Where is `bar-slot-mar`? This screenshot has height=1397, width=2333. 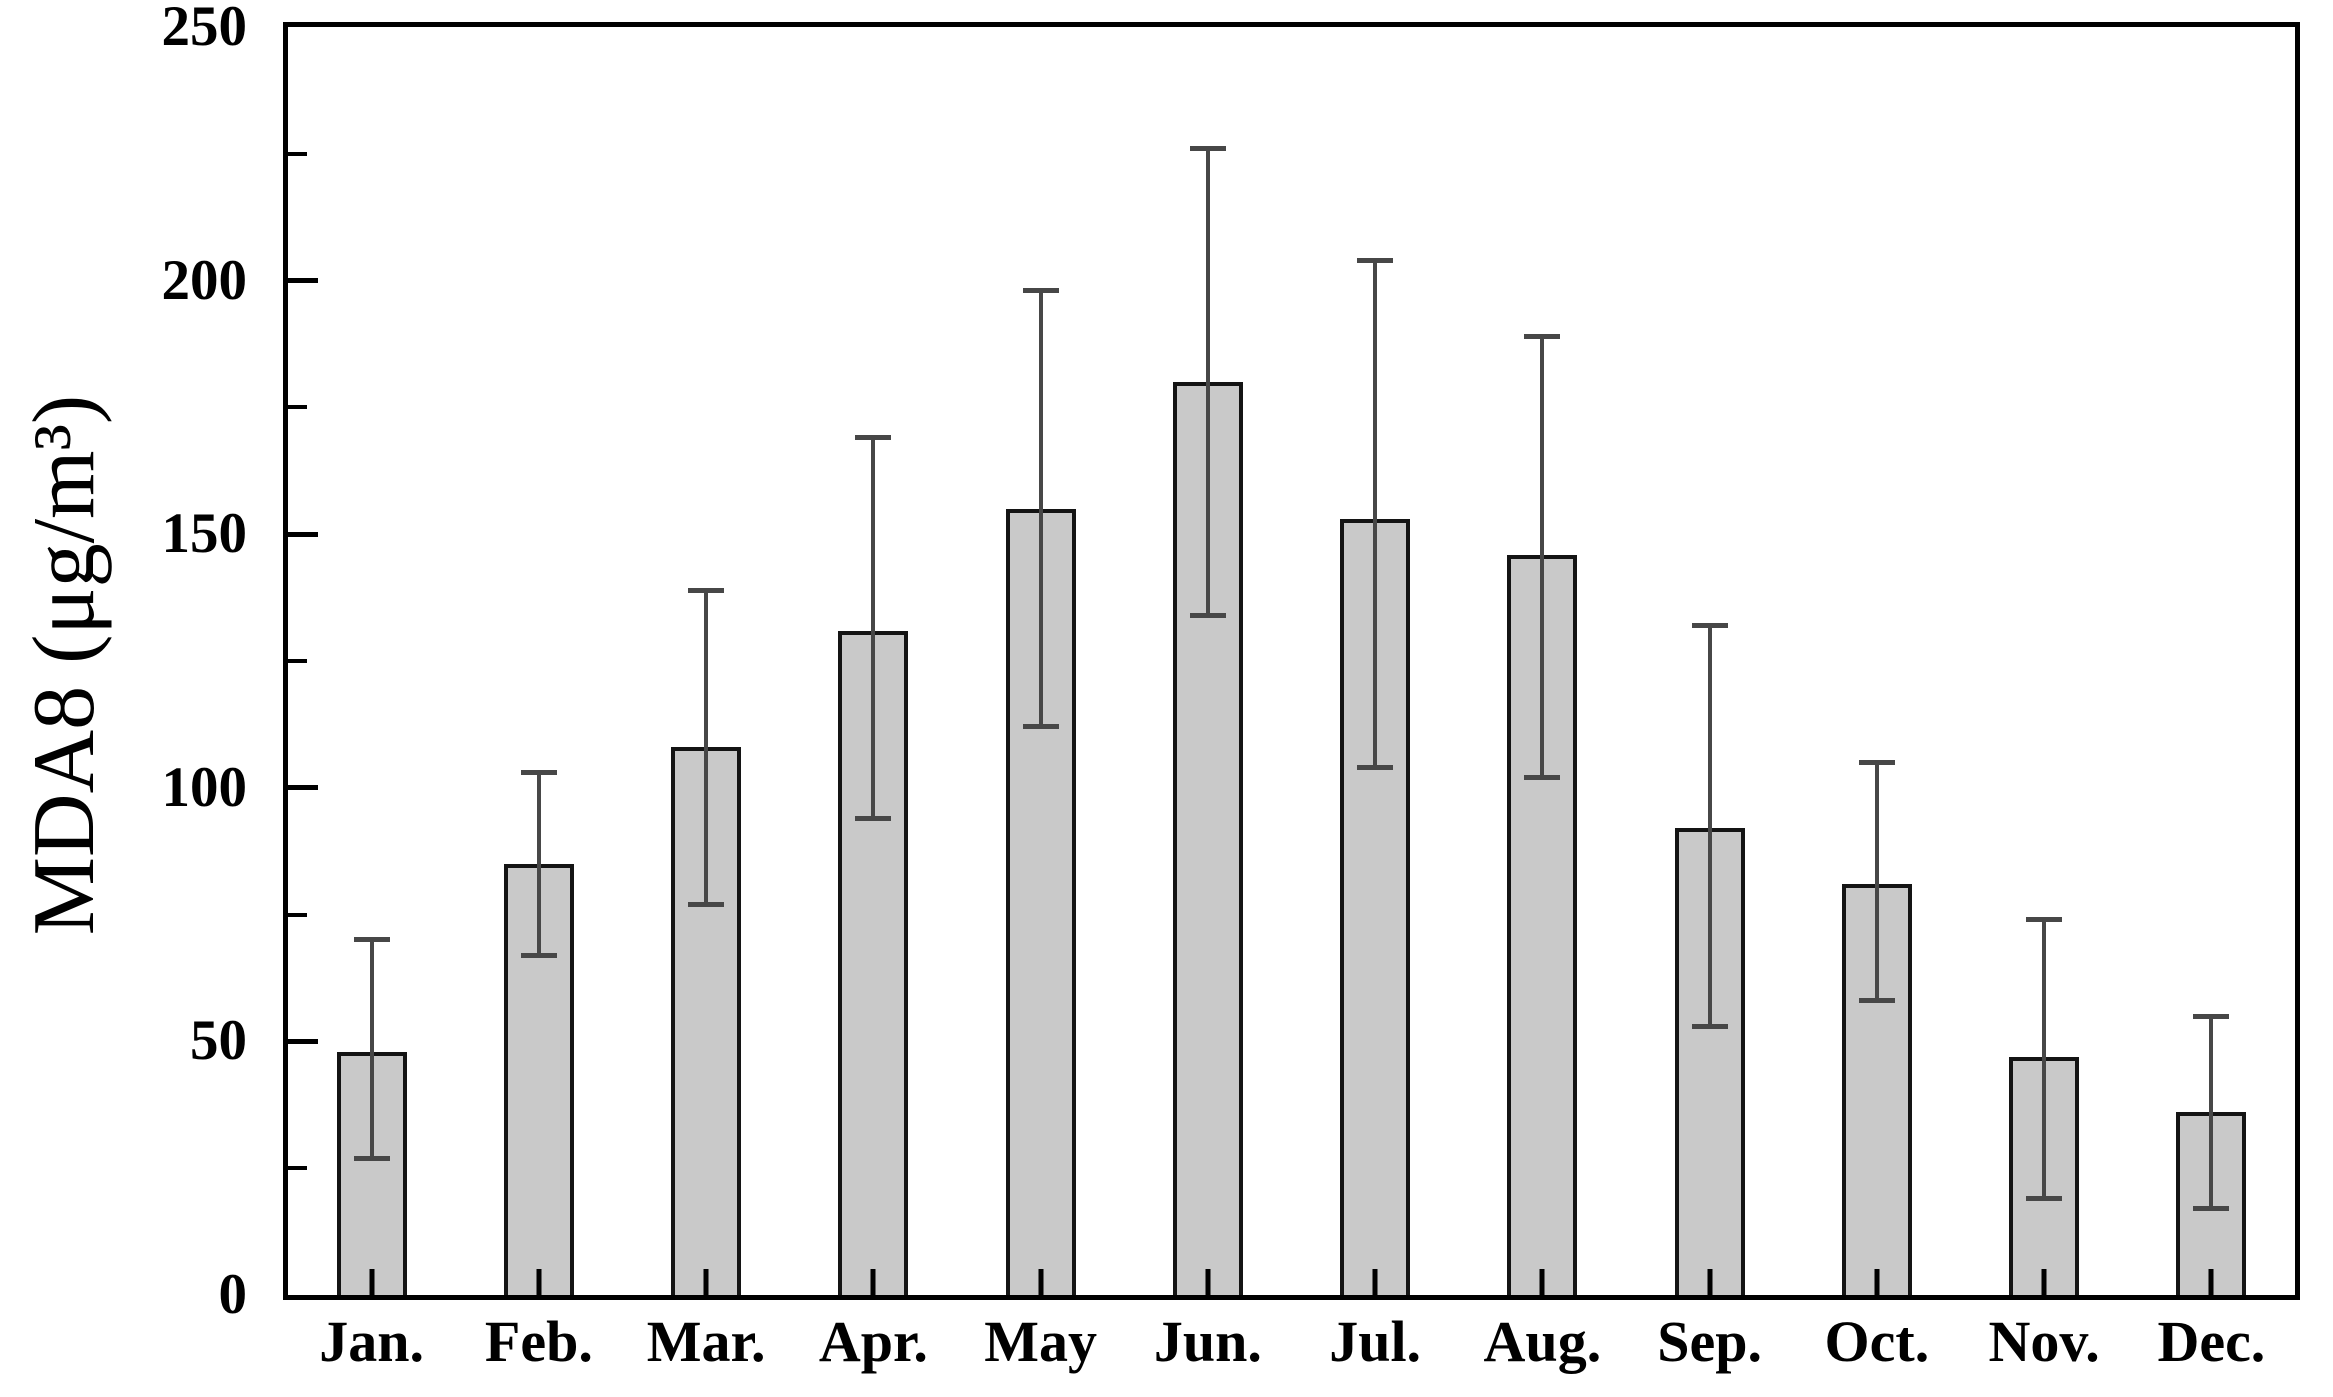
bar-slot-mar is located at coordinates (706, 661).